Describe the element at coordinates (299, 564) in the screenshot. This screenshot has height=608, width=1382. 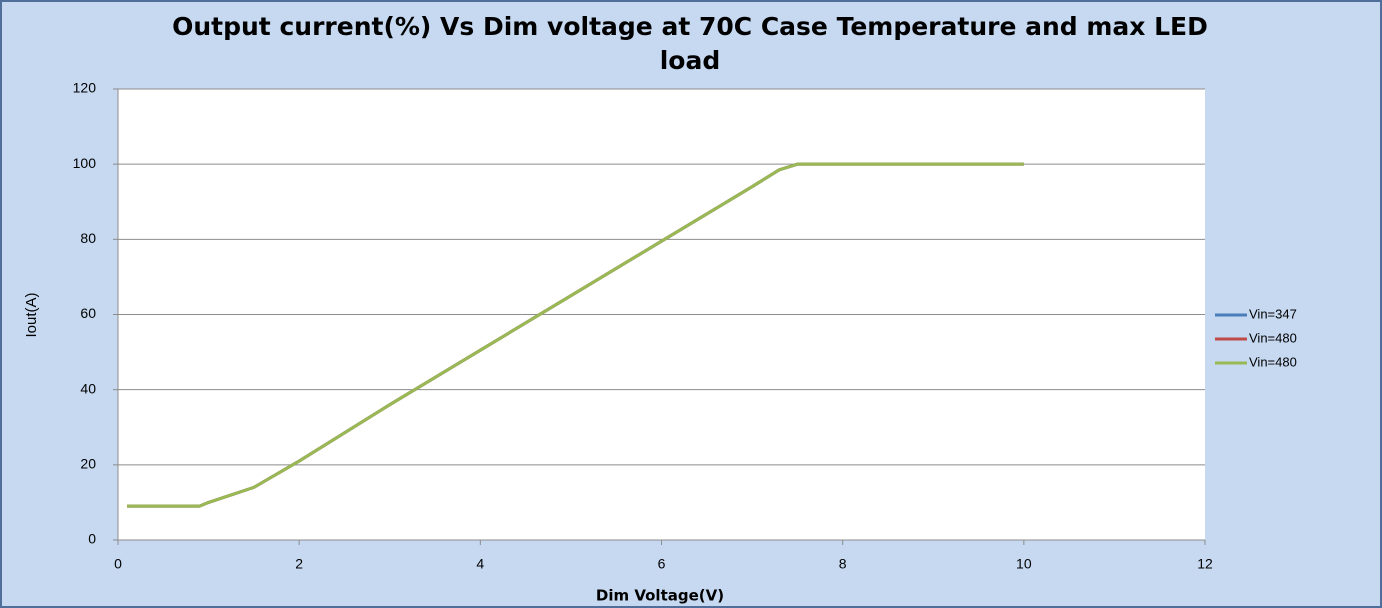
I see `x-tick-label: 2` at that location.